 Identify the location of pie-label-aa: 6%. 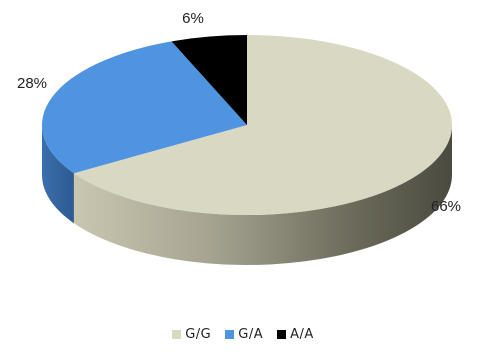
(193, 18).